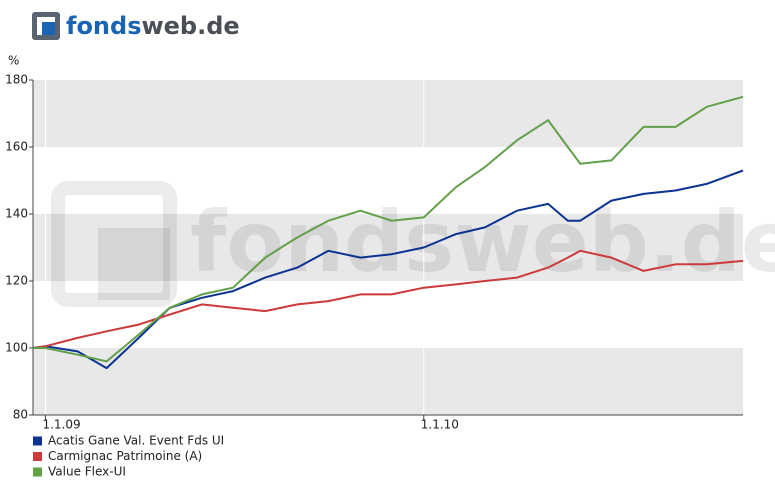  What do you see at coordinates (16, 80) in the screenshot?
I see `y-tick-label: 180` at bounding box center [16, 80].